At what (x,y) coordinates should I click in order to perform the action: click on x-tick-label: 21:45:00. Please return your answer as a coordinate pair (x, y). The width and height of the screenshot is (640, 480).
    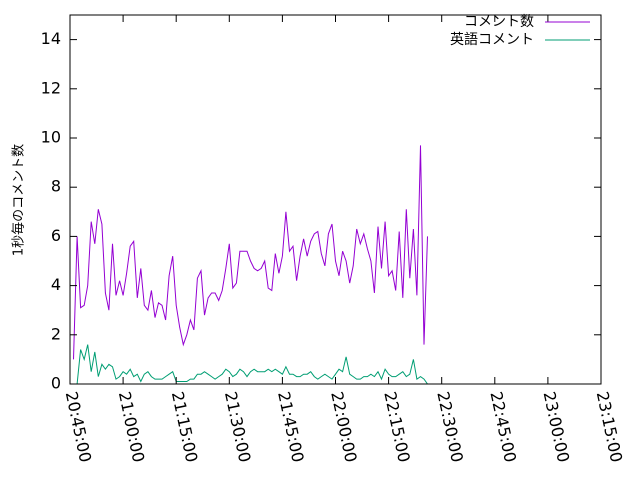
    Looking at the image, I should click on (291, 427).